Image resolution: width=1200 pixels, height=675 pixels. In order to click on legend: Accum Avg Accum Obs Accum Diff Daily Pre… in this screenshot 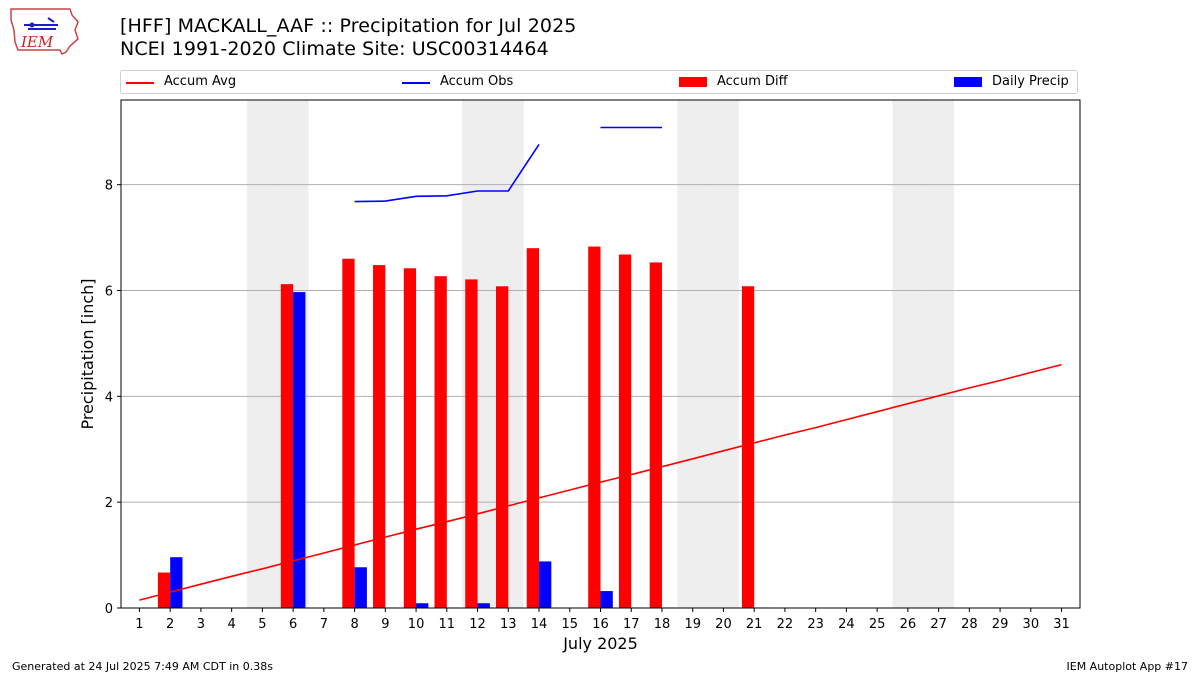, I will do `click(599, 82)`.